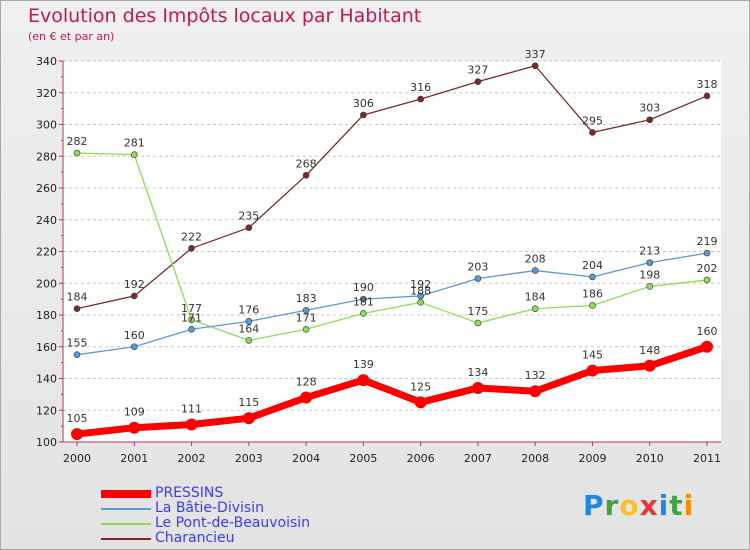 This screenshot has height=550, width=750. Describe the element at coordinates (134, 458) in the screenshot. I see `x-tick-label: 2001` at that location.